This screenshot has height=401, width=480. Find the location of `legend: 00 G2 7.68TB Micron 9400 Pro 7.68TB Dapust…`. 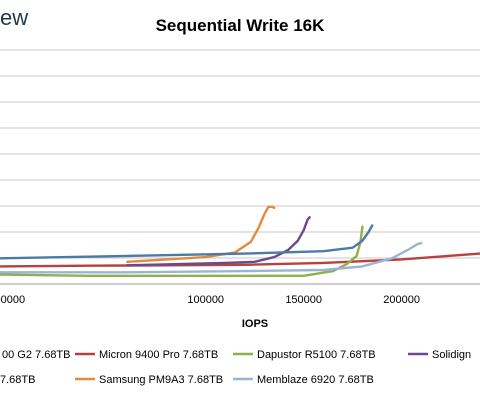

legend: 00 G2 7.68TB Micron 9400 Pro 7.68TB Dapust… is located at coordinates (235, 367).